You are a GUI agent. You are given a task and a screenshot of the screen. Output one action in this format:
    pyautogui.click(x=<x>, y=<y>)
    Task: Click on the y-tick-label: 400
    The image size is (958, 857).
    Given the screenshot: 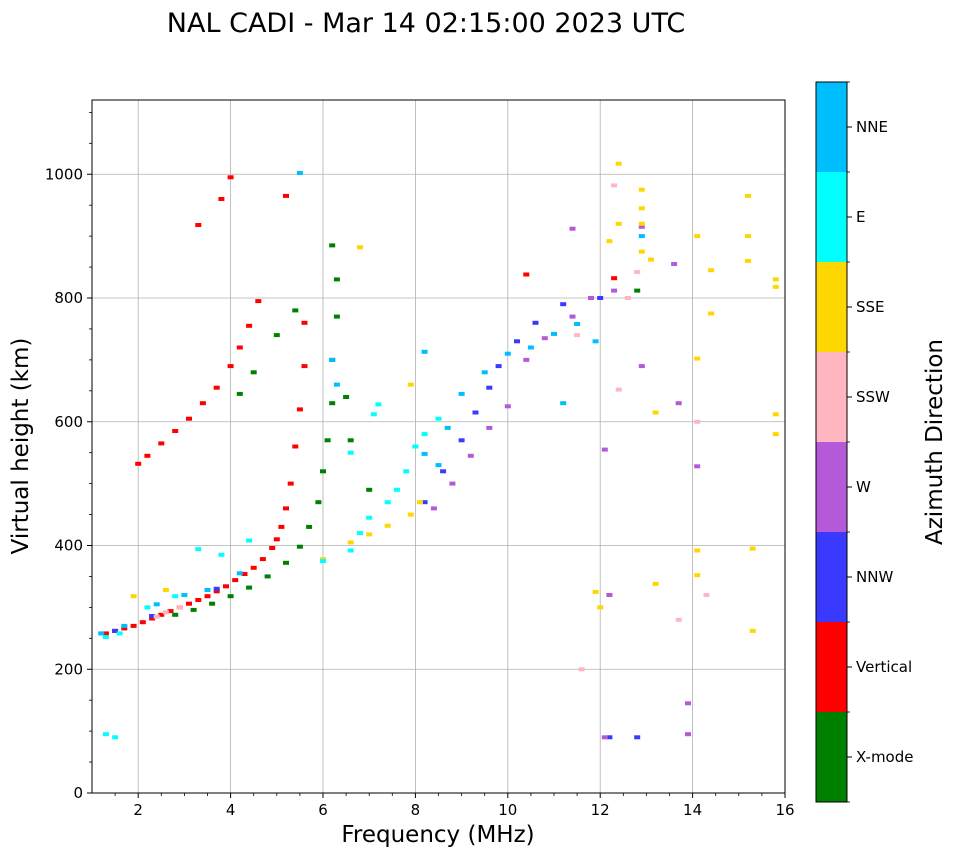 What is the action you would take?
    pyautogui.click(x=68, y=546)
    